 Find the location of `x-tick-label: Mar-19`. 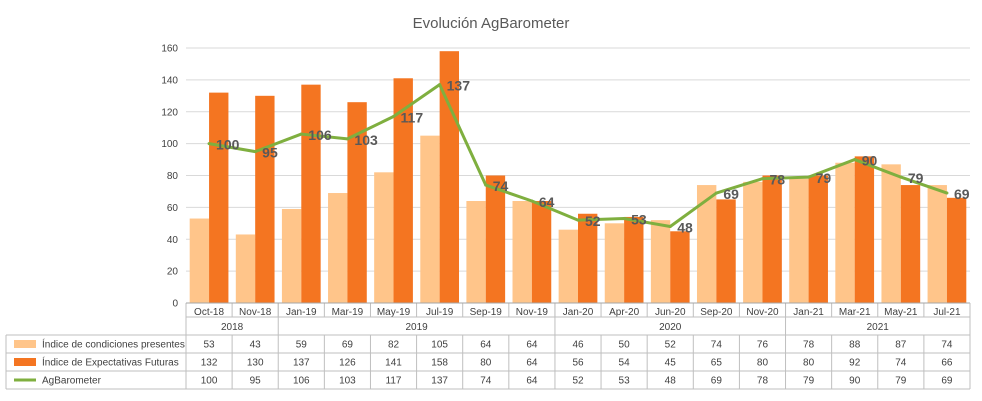

x-tick-label: Mar-19 is located at coordinates (348, 312).